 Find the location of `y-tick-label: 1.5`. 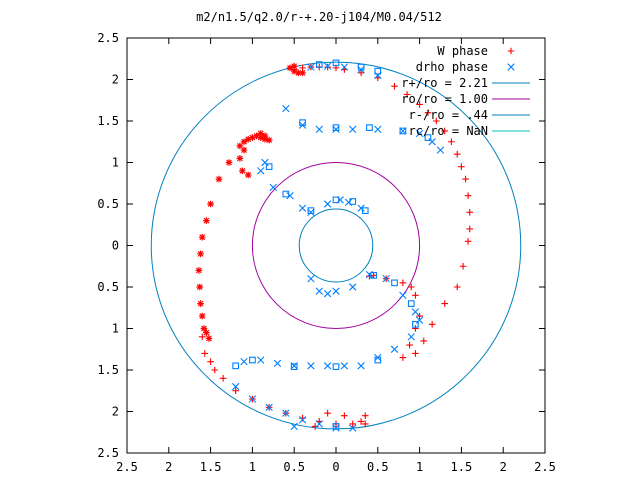

y-tick-label: 1.5 is located at coordinates (108, 370).